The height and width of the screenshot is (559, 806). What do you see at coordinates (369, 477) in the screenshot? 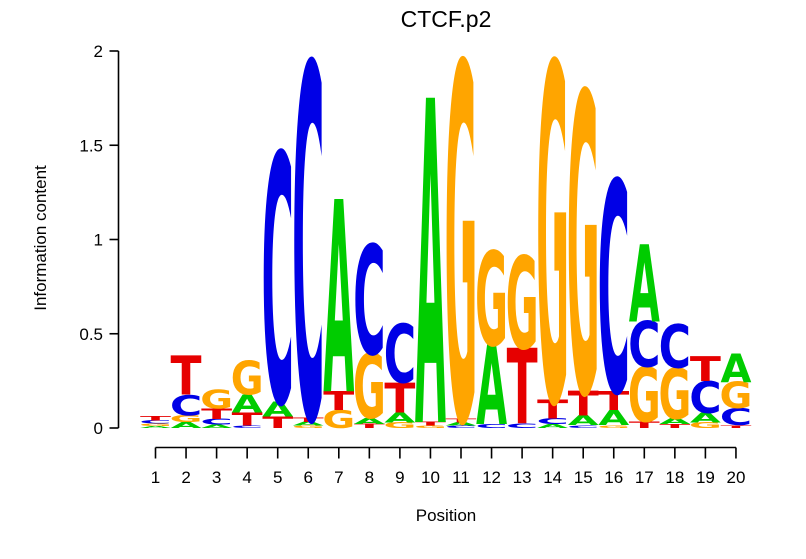
I see `x-tick-label: 8` at bounding box center [369, 477].